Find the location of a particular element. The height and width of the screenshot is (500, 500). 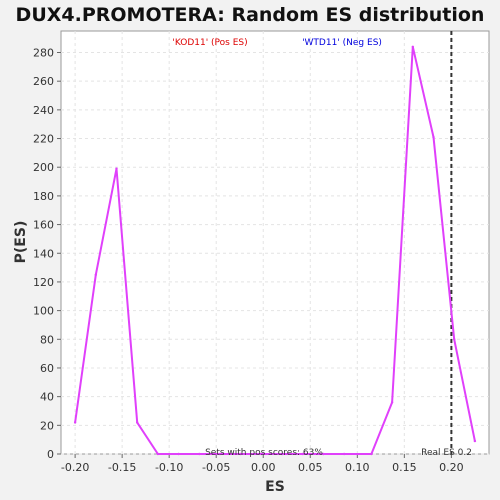

x-tick-label: -0.20 is located at coordinates (75, 467).